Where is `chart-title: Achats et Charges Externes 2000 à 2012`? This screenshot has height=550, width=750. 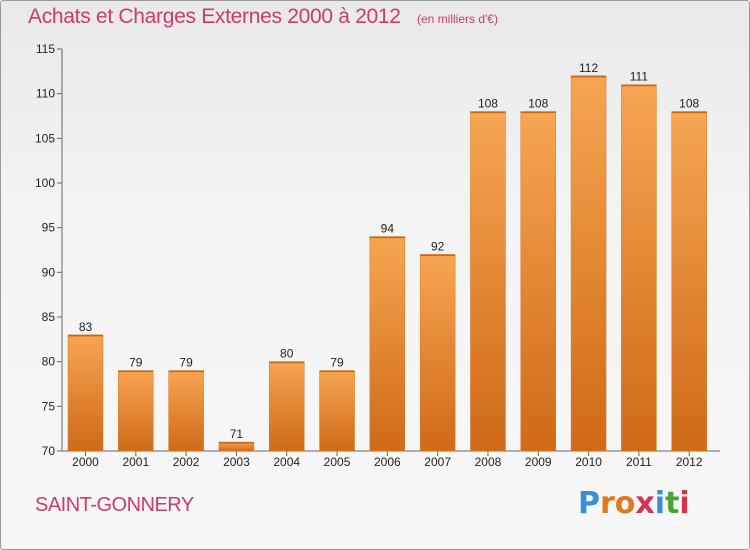
chart-title: Achats et Charges Externes 2000 à 2012 is located at coordinates (214, 16).